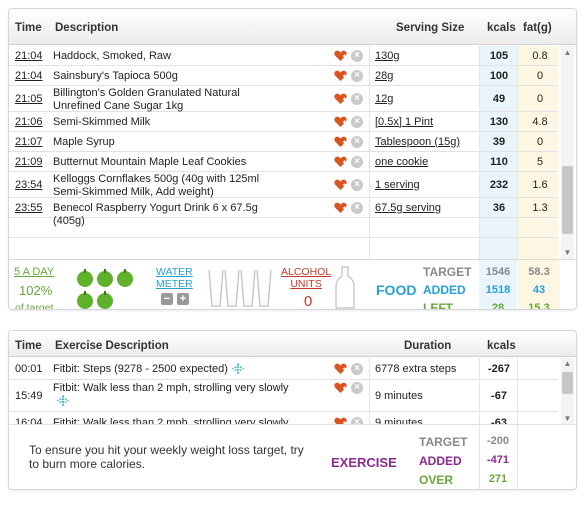  I want to click on food-serving-link: 28g, so click(384, 75).